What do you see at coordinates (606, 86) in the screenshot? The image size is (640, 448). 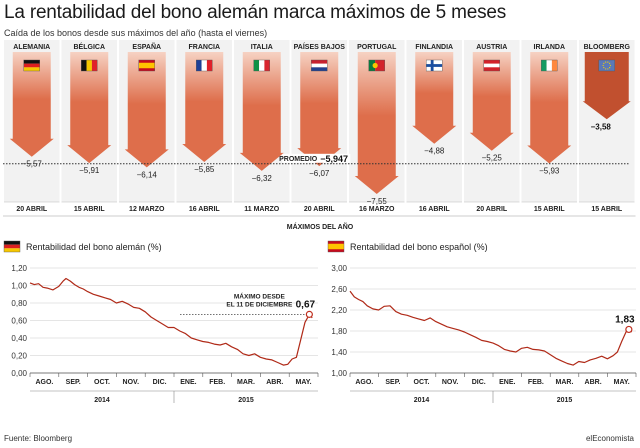 I see `arrow-eurozone` at bounding box center [606, 86].